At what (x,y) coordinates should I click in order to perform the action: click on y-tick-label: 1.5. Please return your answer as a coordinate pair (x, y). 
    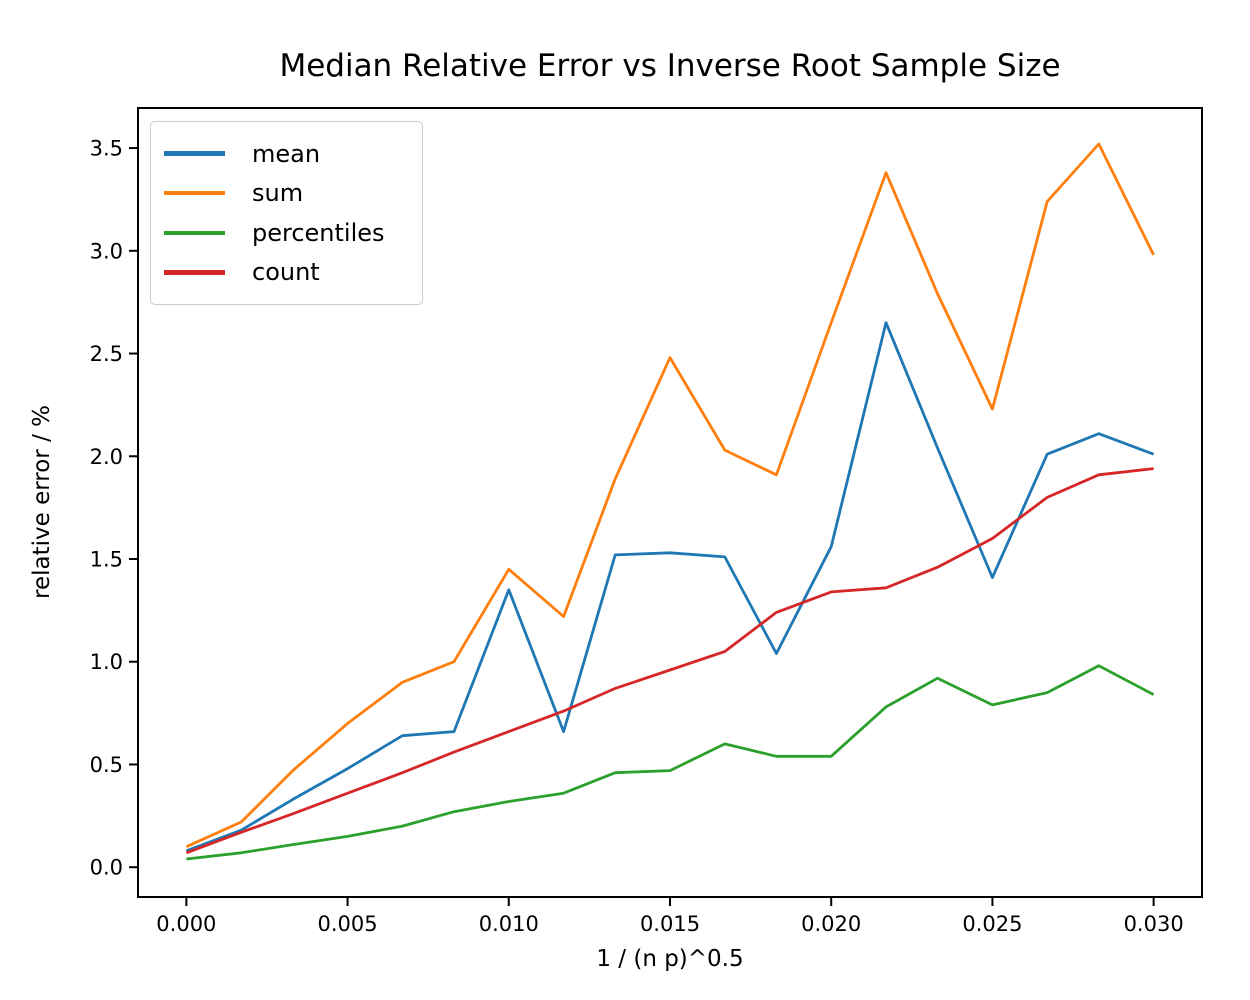
    Looking at the image, I should click on (106, 560).